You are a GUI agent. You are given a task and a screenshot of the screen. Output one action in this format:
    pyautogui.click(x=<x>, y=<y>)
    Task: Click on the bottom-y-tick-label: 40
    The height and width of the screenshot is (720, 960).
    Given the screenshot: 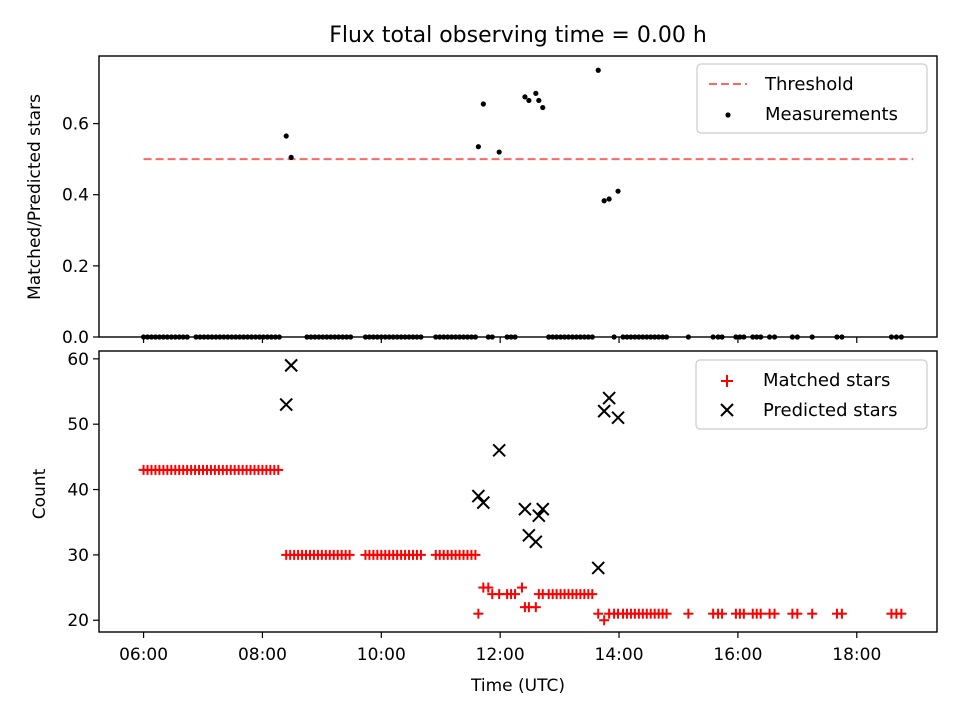 What is the action you would take?
    pyautogui.click(x=78, y=491)
    